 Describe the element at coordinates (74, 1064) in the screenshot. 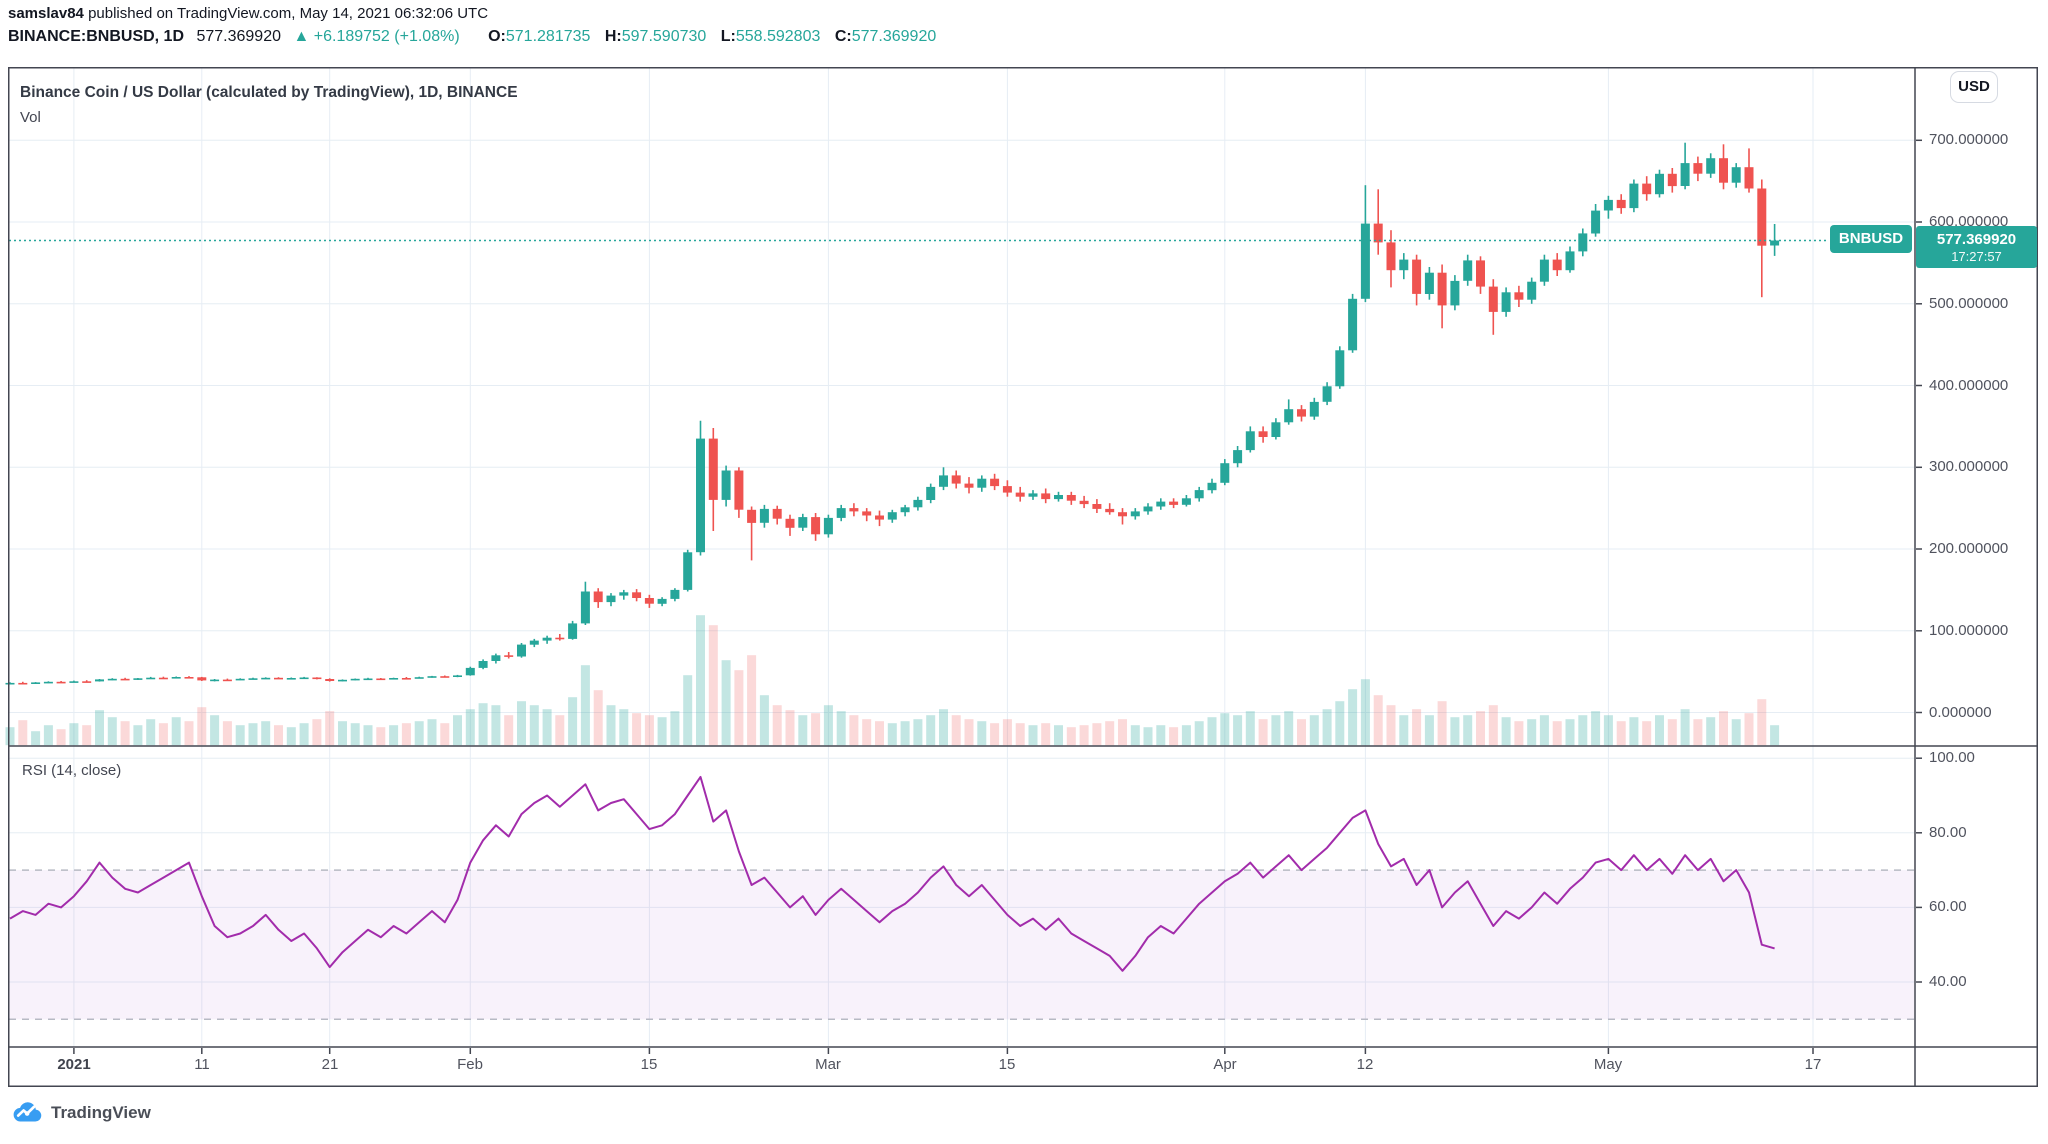

I see `time-axis-label: 2021` at that location.